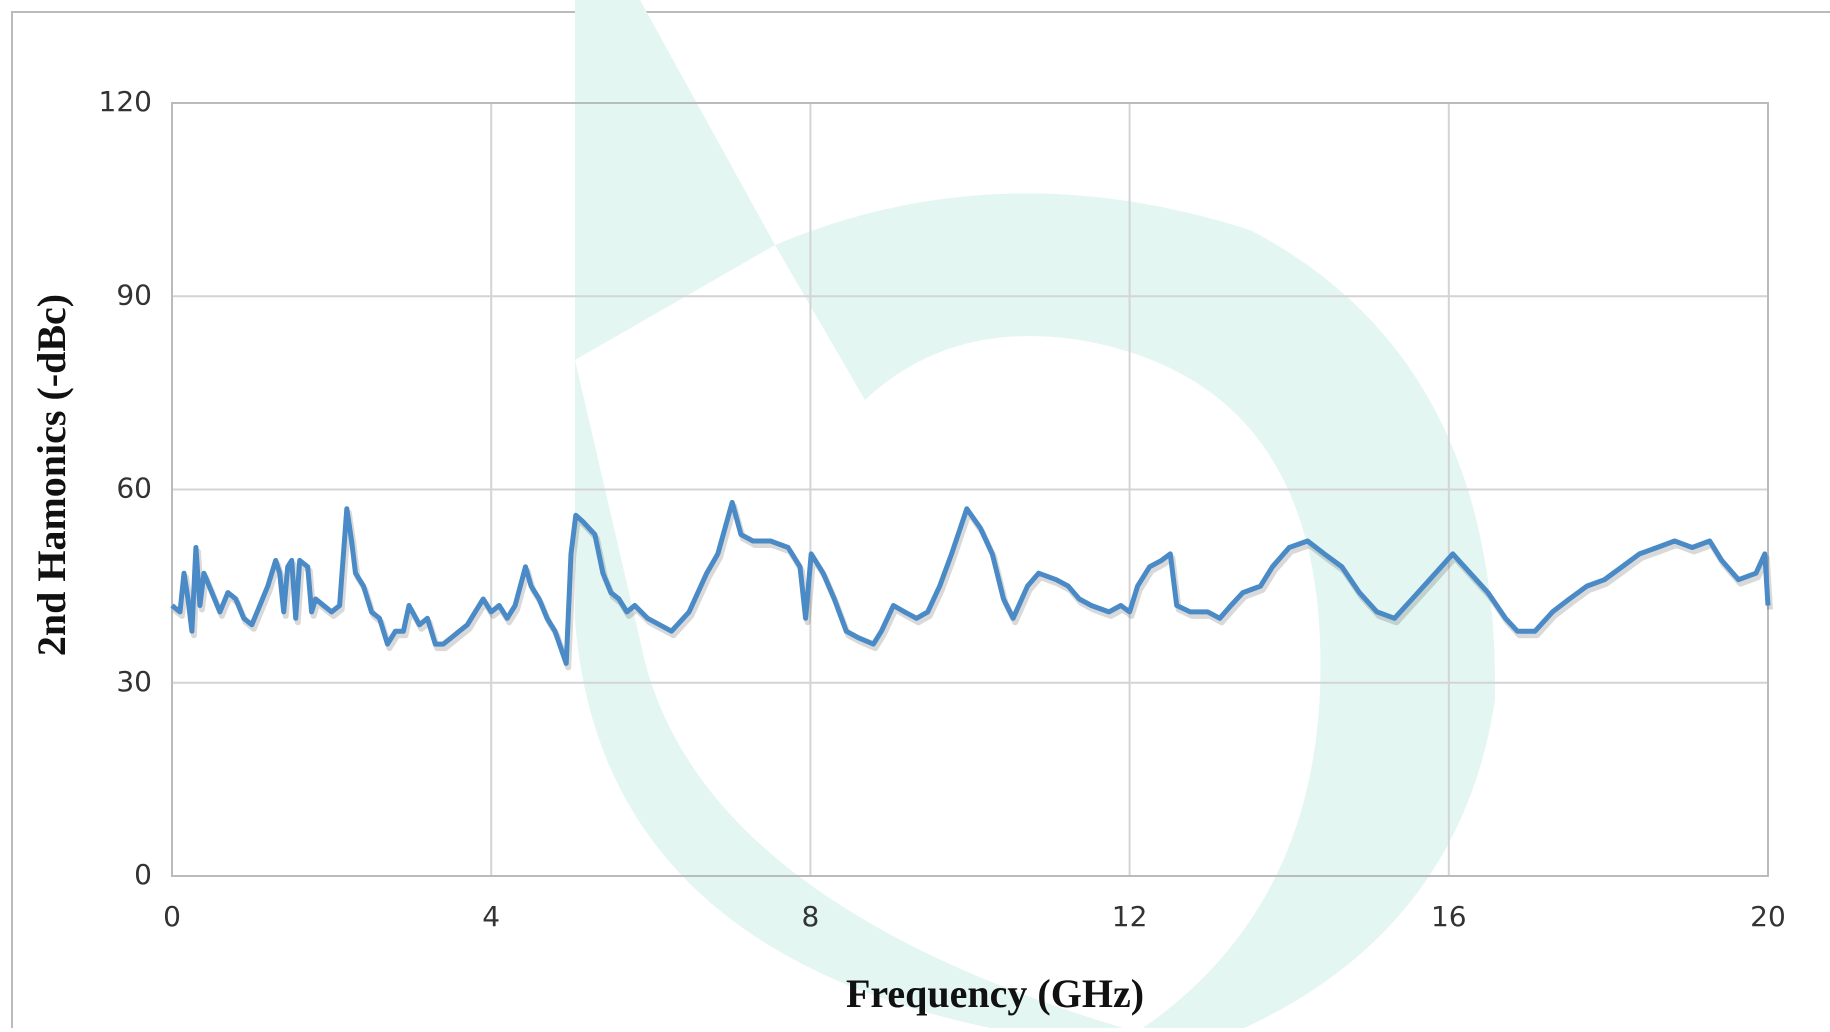  What do you see at coordinates (143, 874) in the screenshot?
I see `y-tick-label: 0` at bounding box center [143, 874].